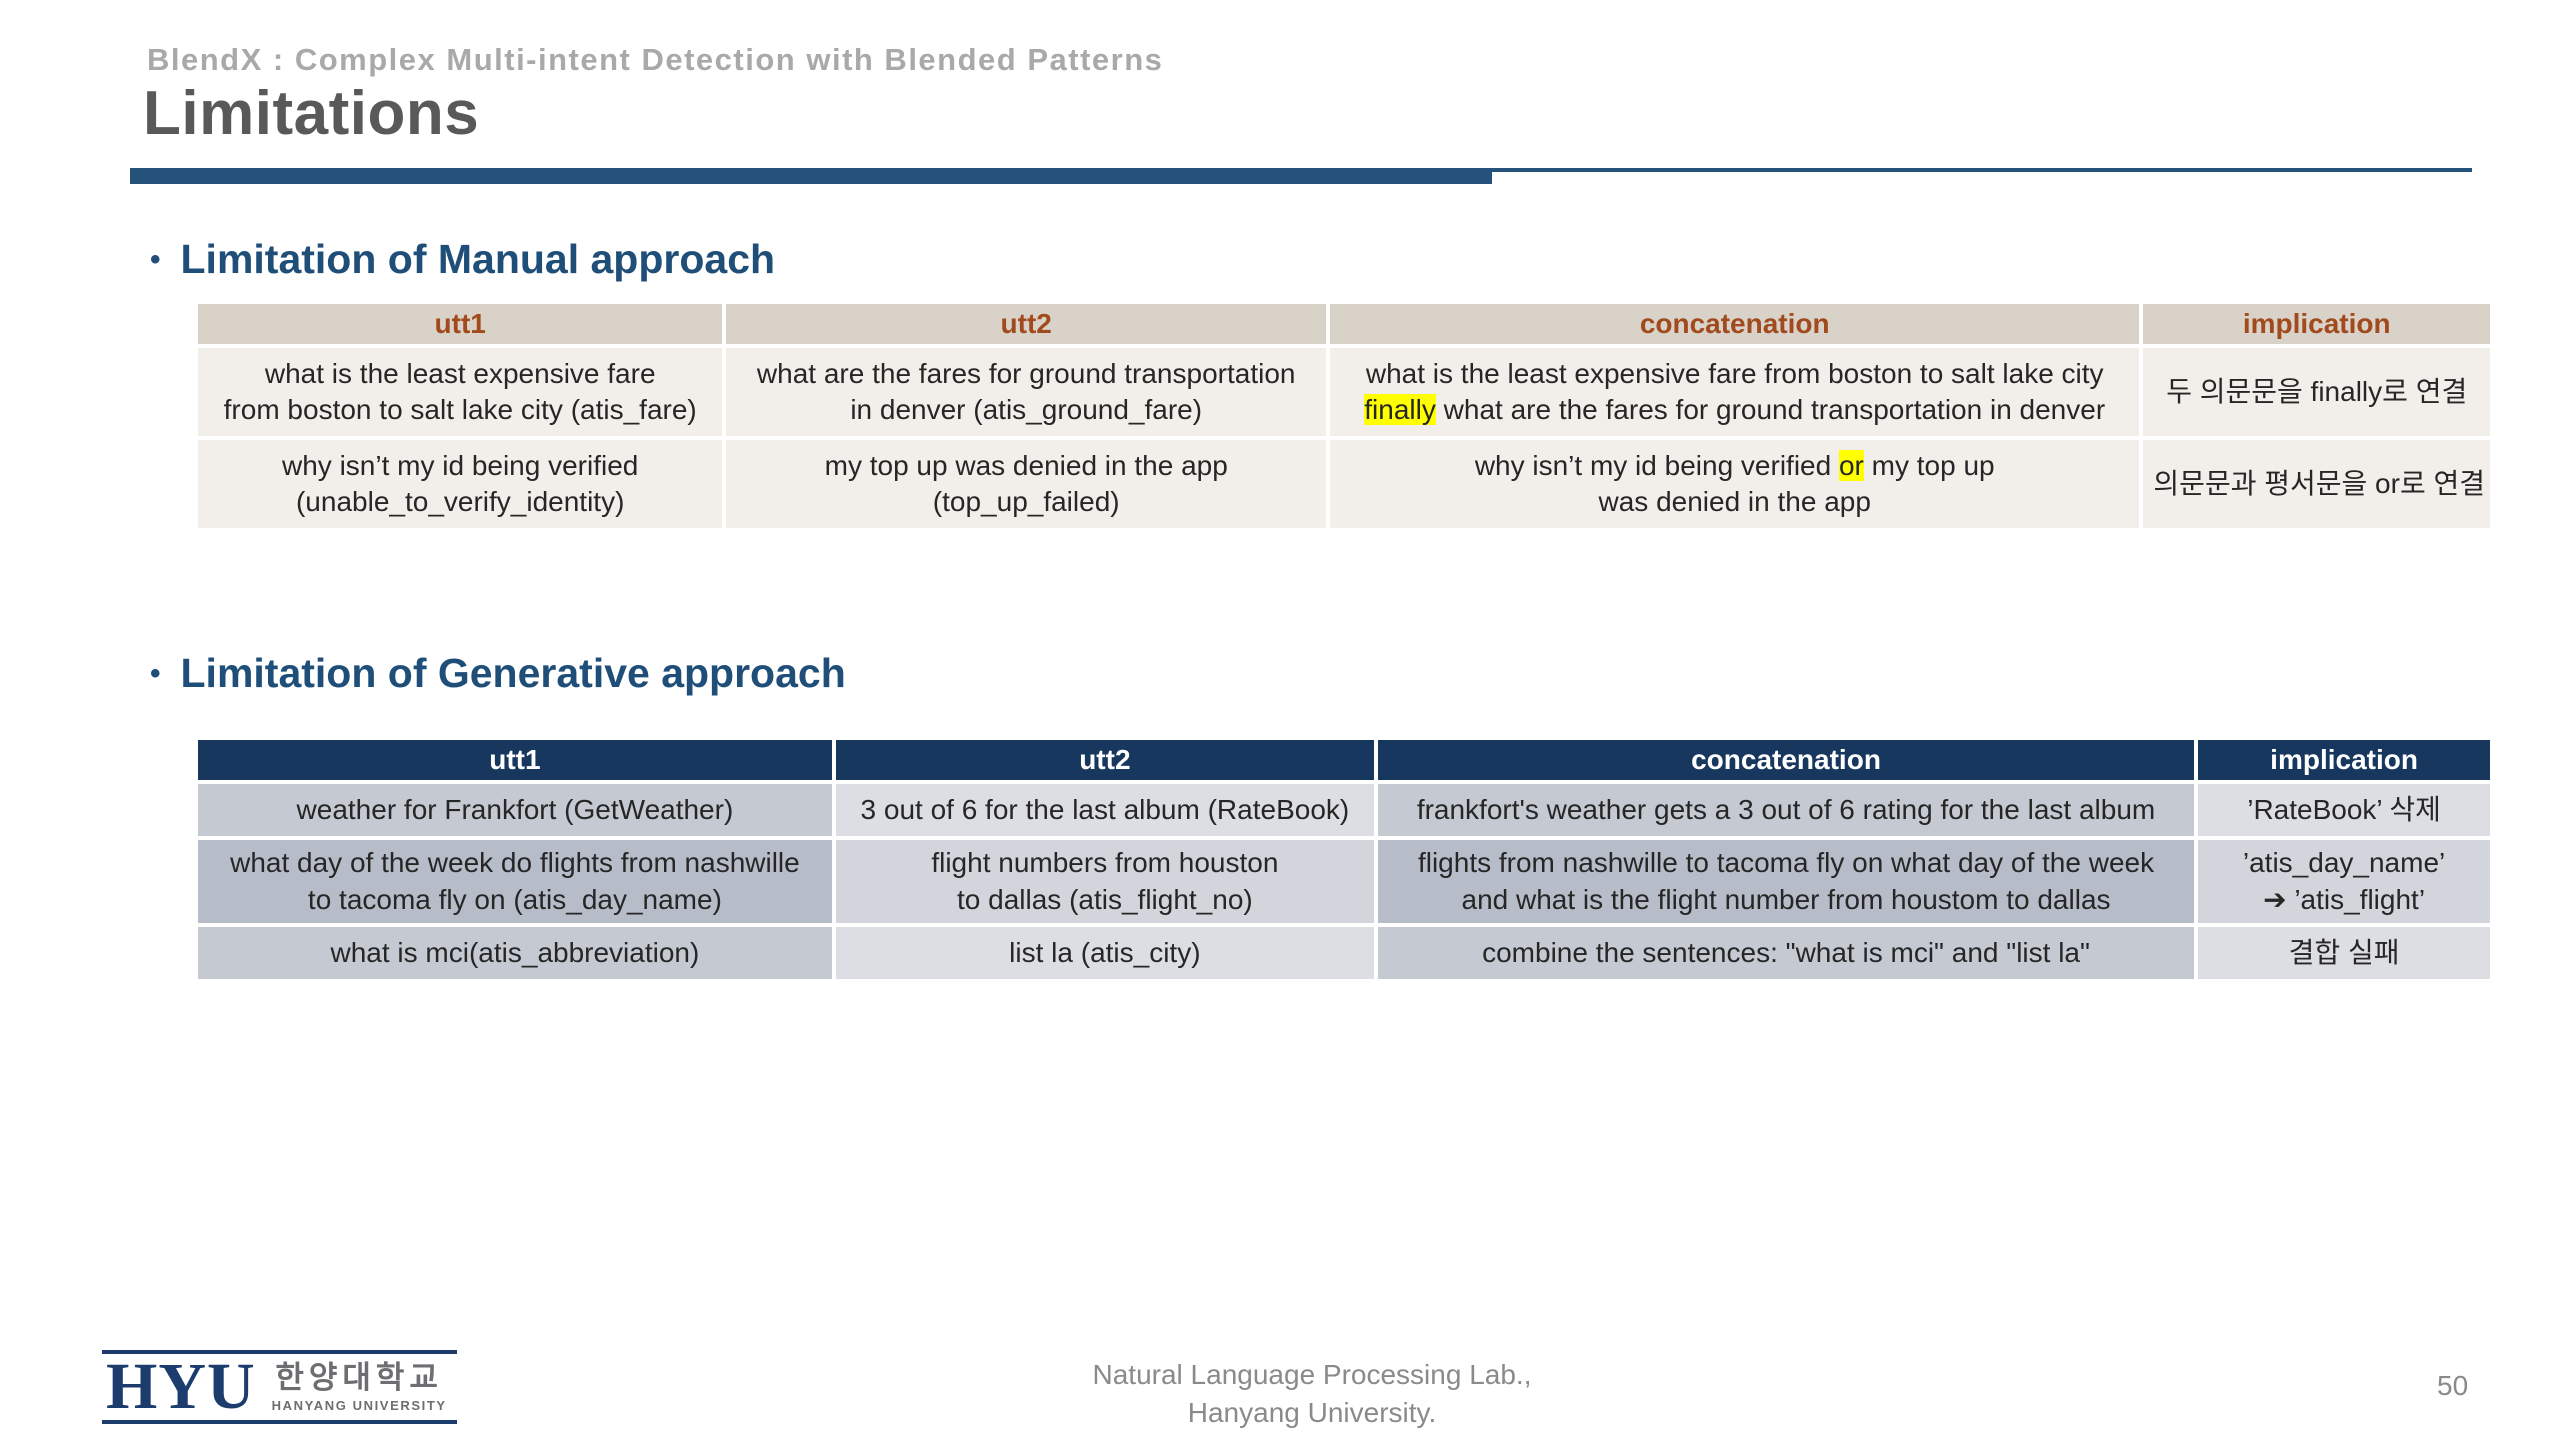 The width and height of the screenshot is (2560, 1440). I want to click on cell-text: what is mci(atis_abbreviation), so click(515, 952).